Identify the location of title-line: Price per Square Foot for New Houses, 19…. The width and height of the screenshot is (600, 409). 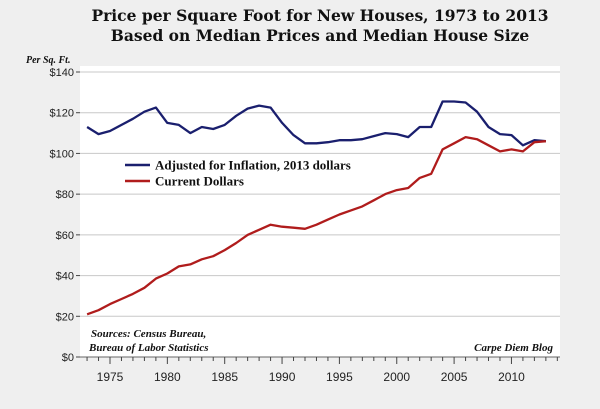
(320, 15).